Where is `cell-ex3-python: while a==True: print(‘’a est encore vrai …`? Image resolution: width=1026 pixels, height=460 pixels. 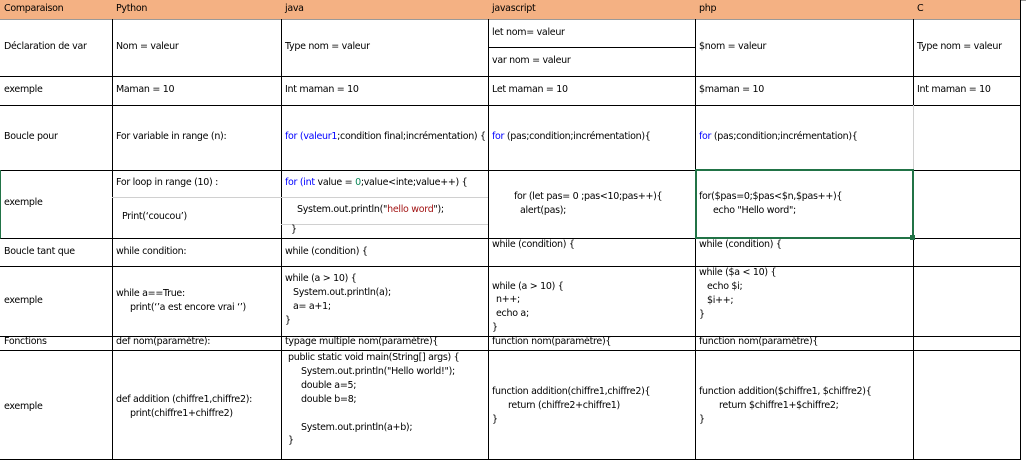
cell-ex3-python: while a==True: print(‘’a est encore vrai … is located at coordinates (197, 301).